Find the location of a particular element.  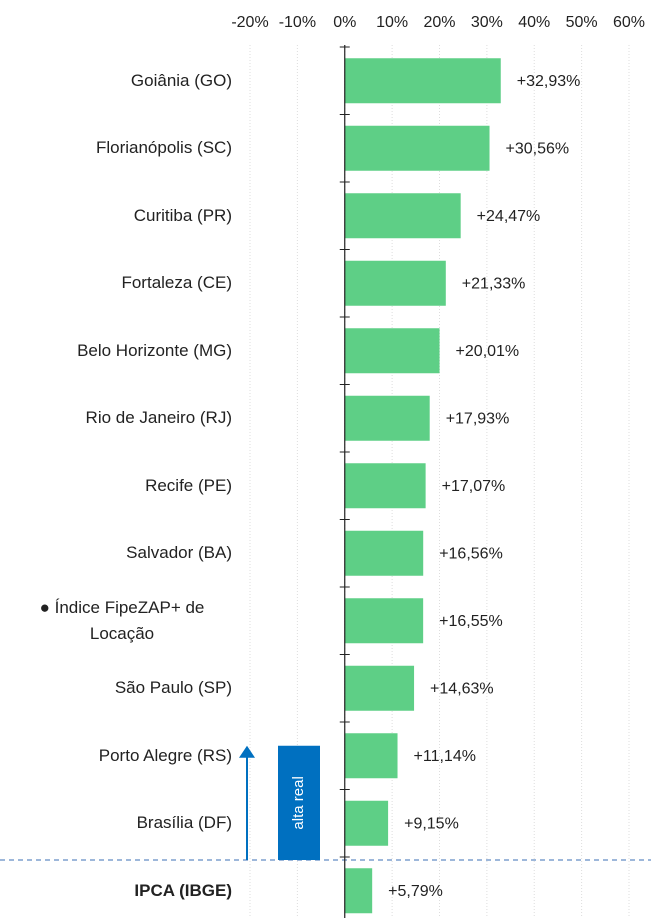

category-text: Goiânia (GO) is located at coordinates (181, 80).